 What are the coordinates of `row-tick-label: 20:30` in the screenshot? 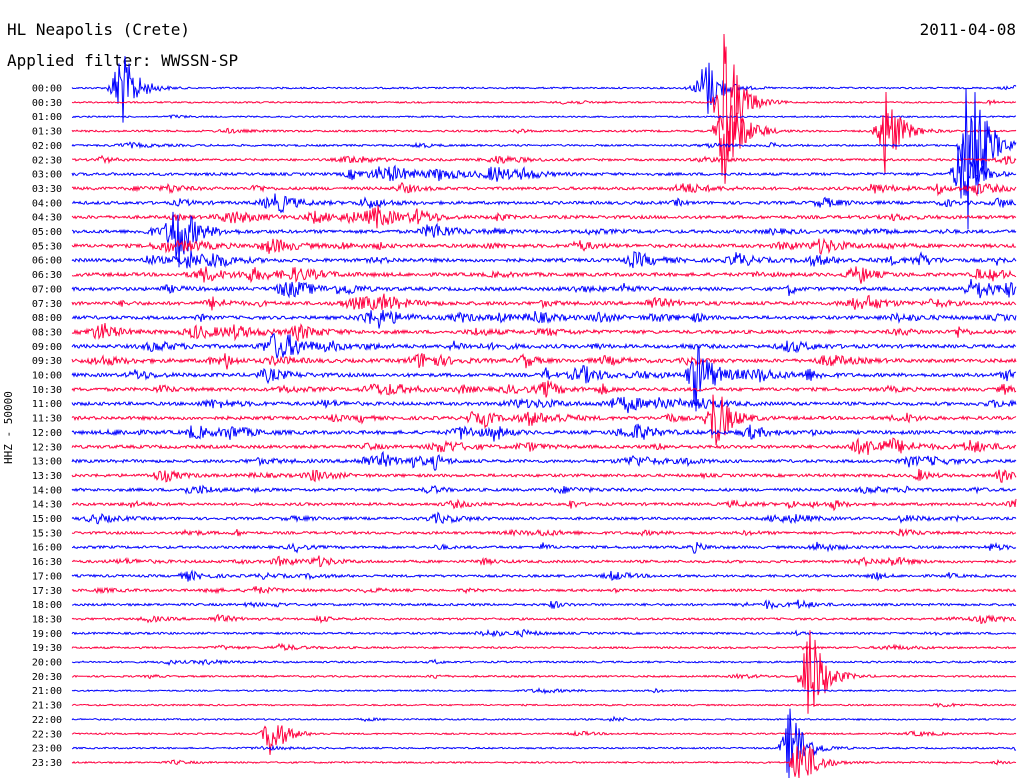 It's located at (47, 677).